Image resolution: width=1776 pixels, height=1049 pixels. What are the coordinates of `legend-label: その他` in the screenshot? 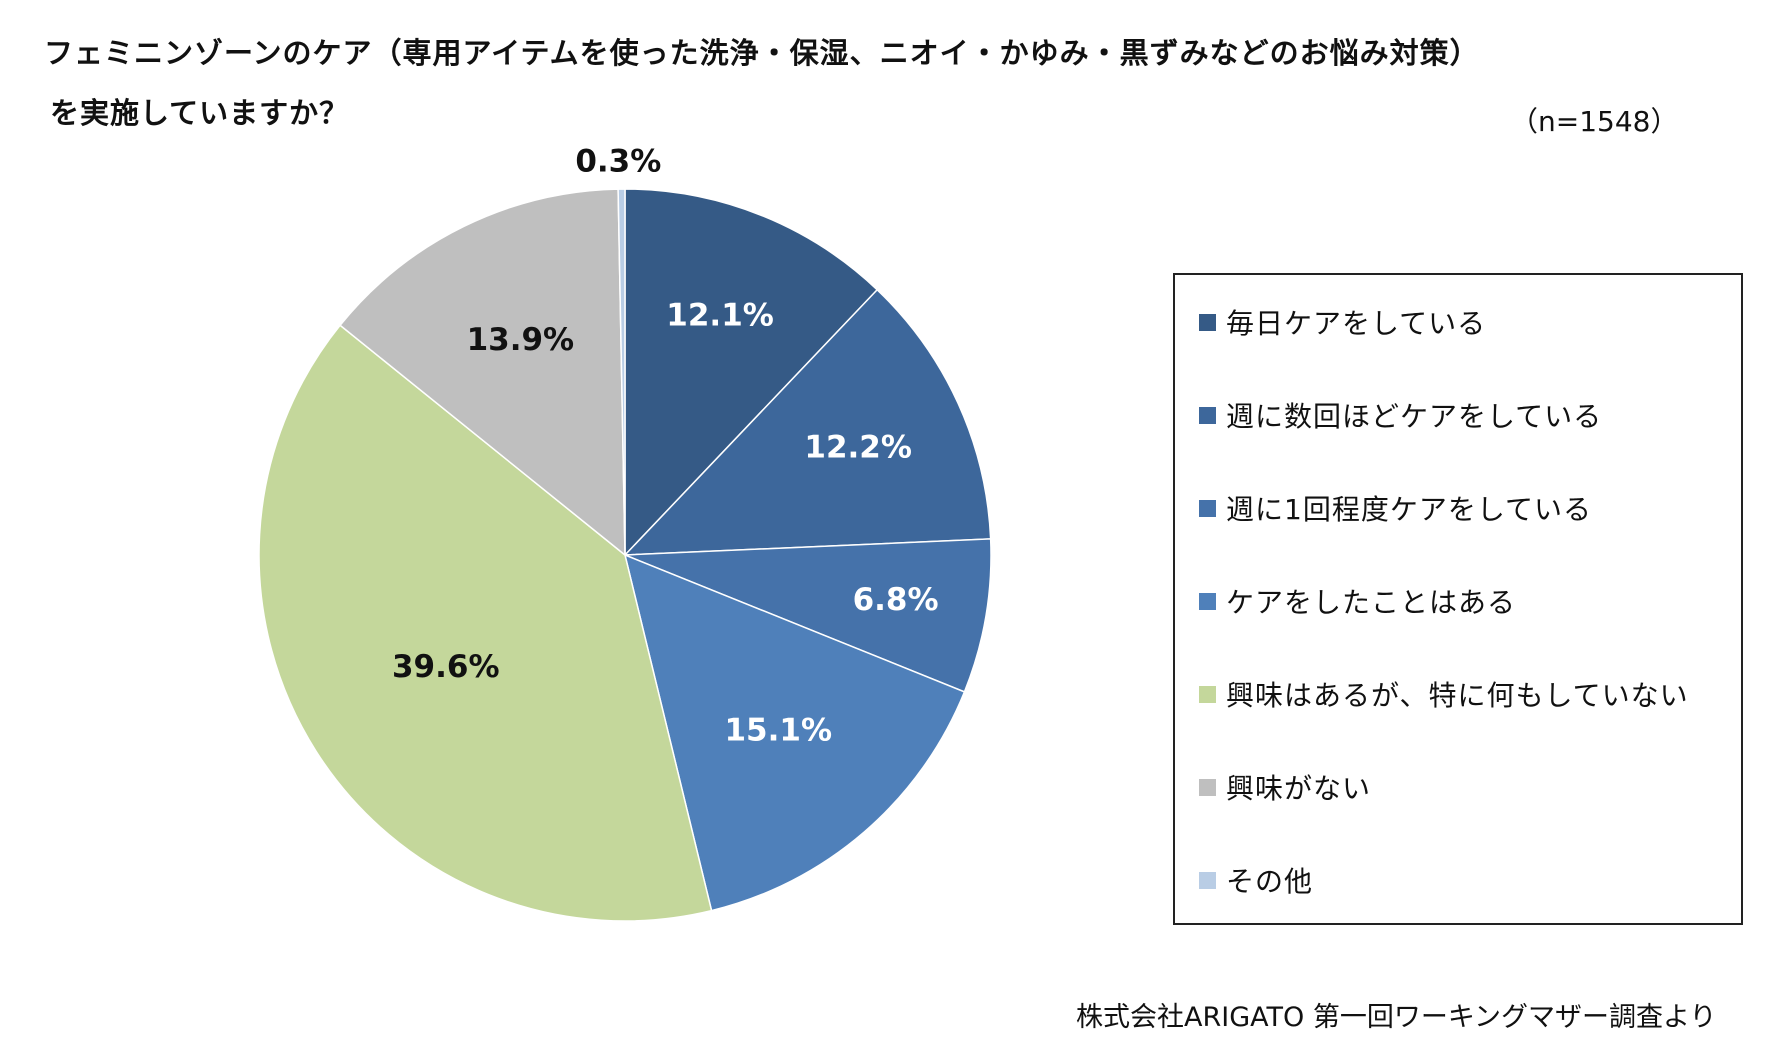 It's located at (1270, 881).